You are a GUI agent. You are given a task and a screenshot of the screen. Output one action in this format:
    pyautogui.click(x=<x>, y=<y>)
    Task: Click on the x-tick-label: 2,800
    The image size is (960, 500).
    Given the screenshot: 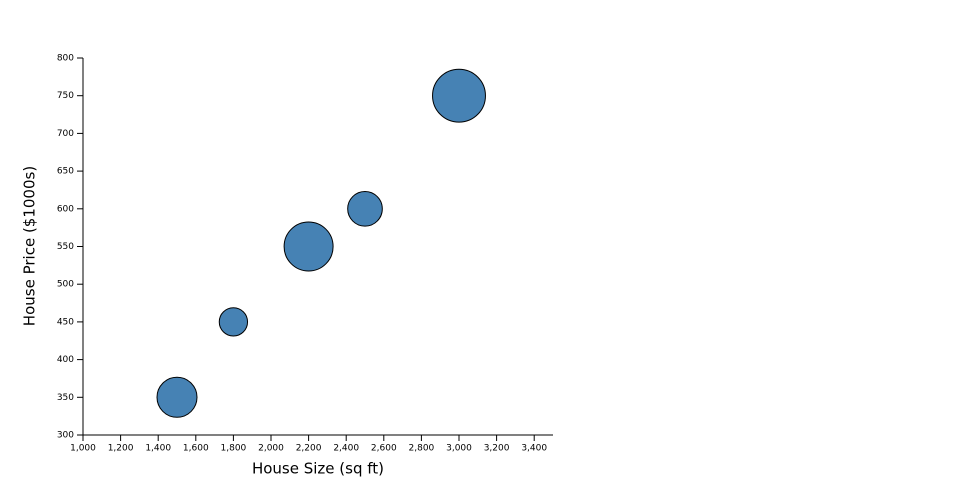 What is the action you would take?
    pyautogui.click(x=422, y=449)
    